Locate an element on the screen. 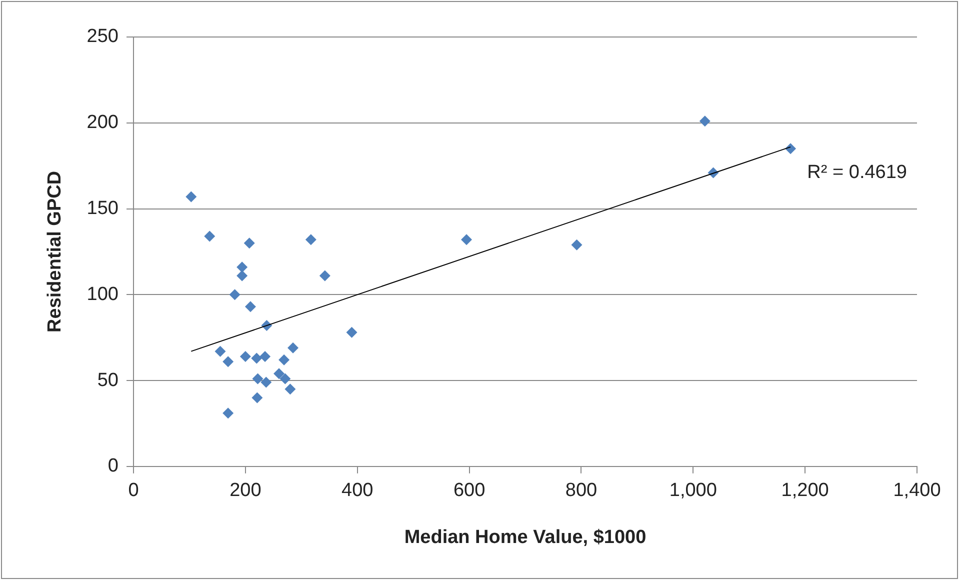 The height and width of the screenshot is (580, 959). x-tick-label: 0 is located at coordinates (133, 491).